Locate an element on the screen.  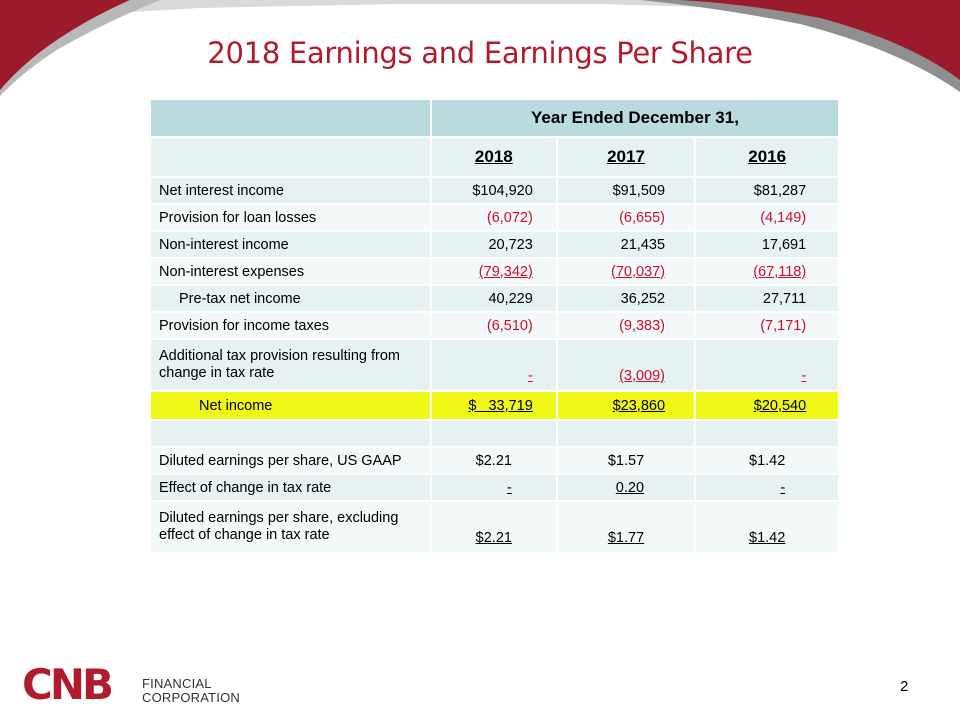
value-2018: (6,072) is located at coordinates (493, 217).